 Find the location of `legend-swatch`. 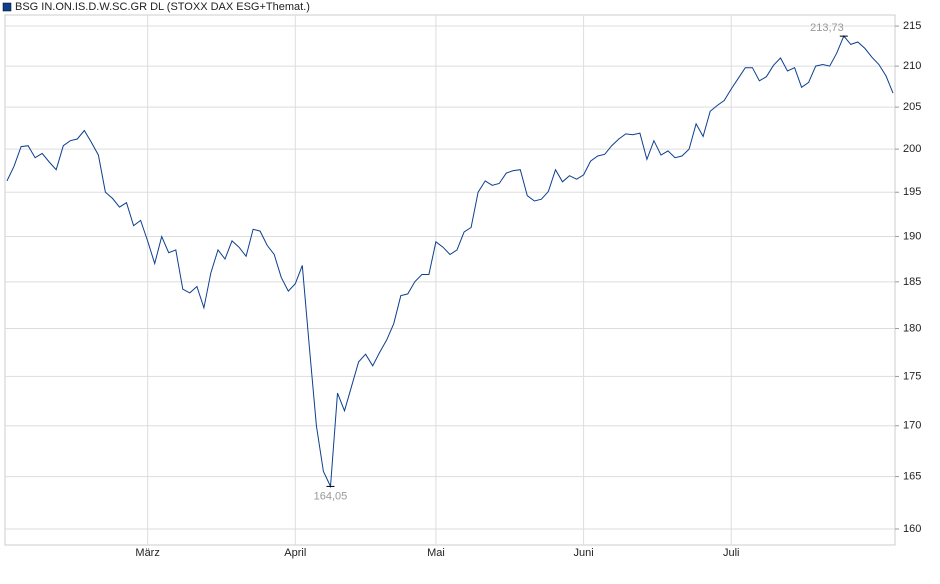

legend-swatch is located at coordinates (7, 7).